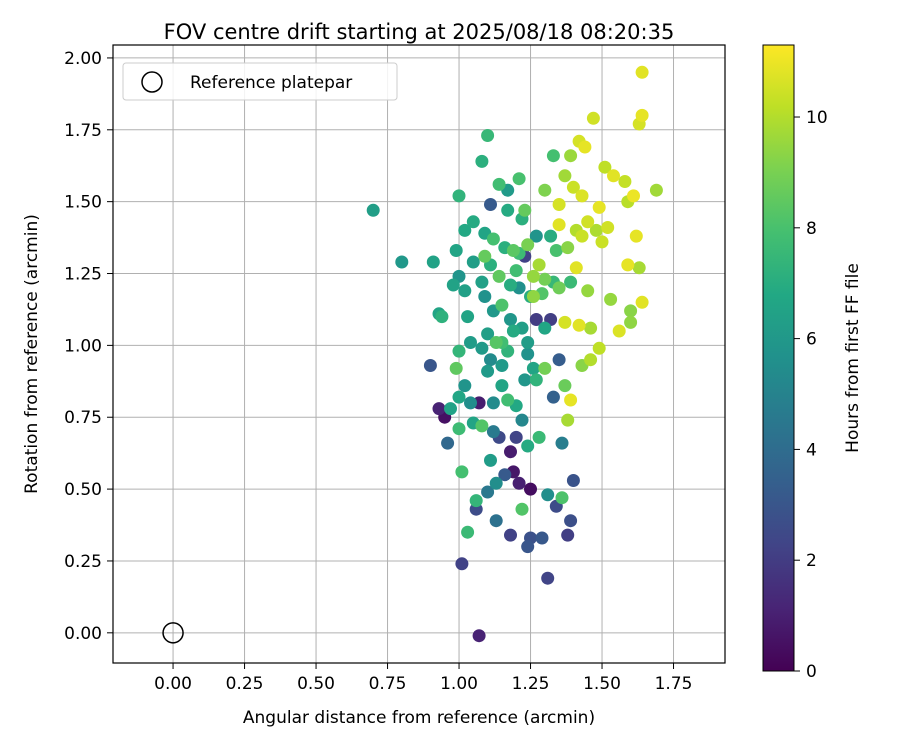  What do you see at coordinates (83, 59) in the screenshot?
I see `y-tick-label: 2.00` at bounding box center [83, 59].